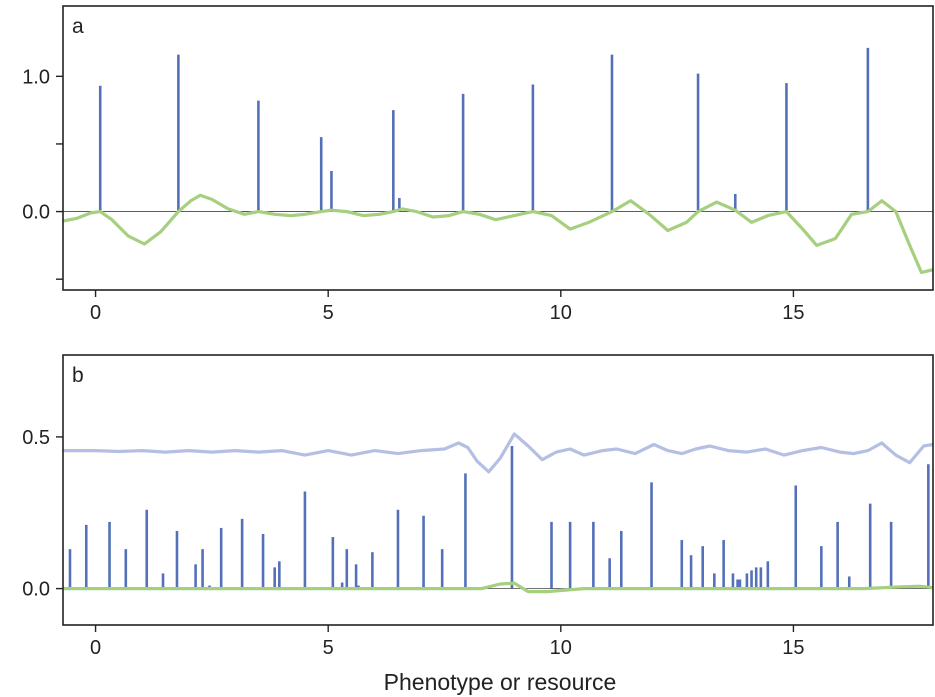 This screenshot has width=935, height=697. I want to click on y-tick-label: 1.0, so click(36, 77).